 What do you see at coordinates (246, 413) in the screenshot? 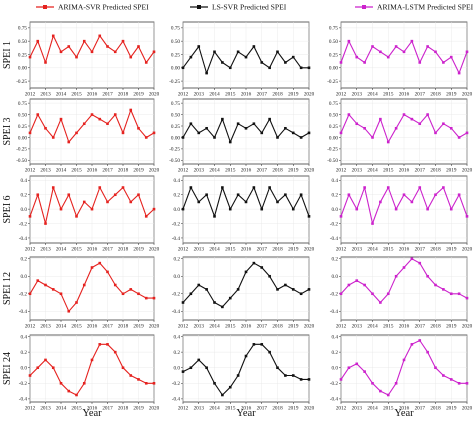
I see `x-axis-title: Year` at bounding box center [246, 413].